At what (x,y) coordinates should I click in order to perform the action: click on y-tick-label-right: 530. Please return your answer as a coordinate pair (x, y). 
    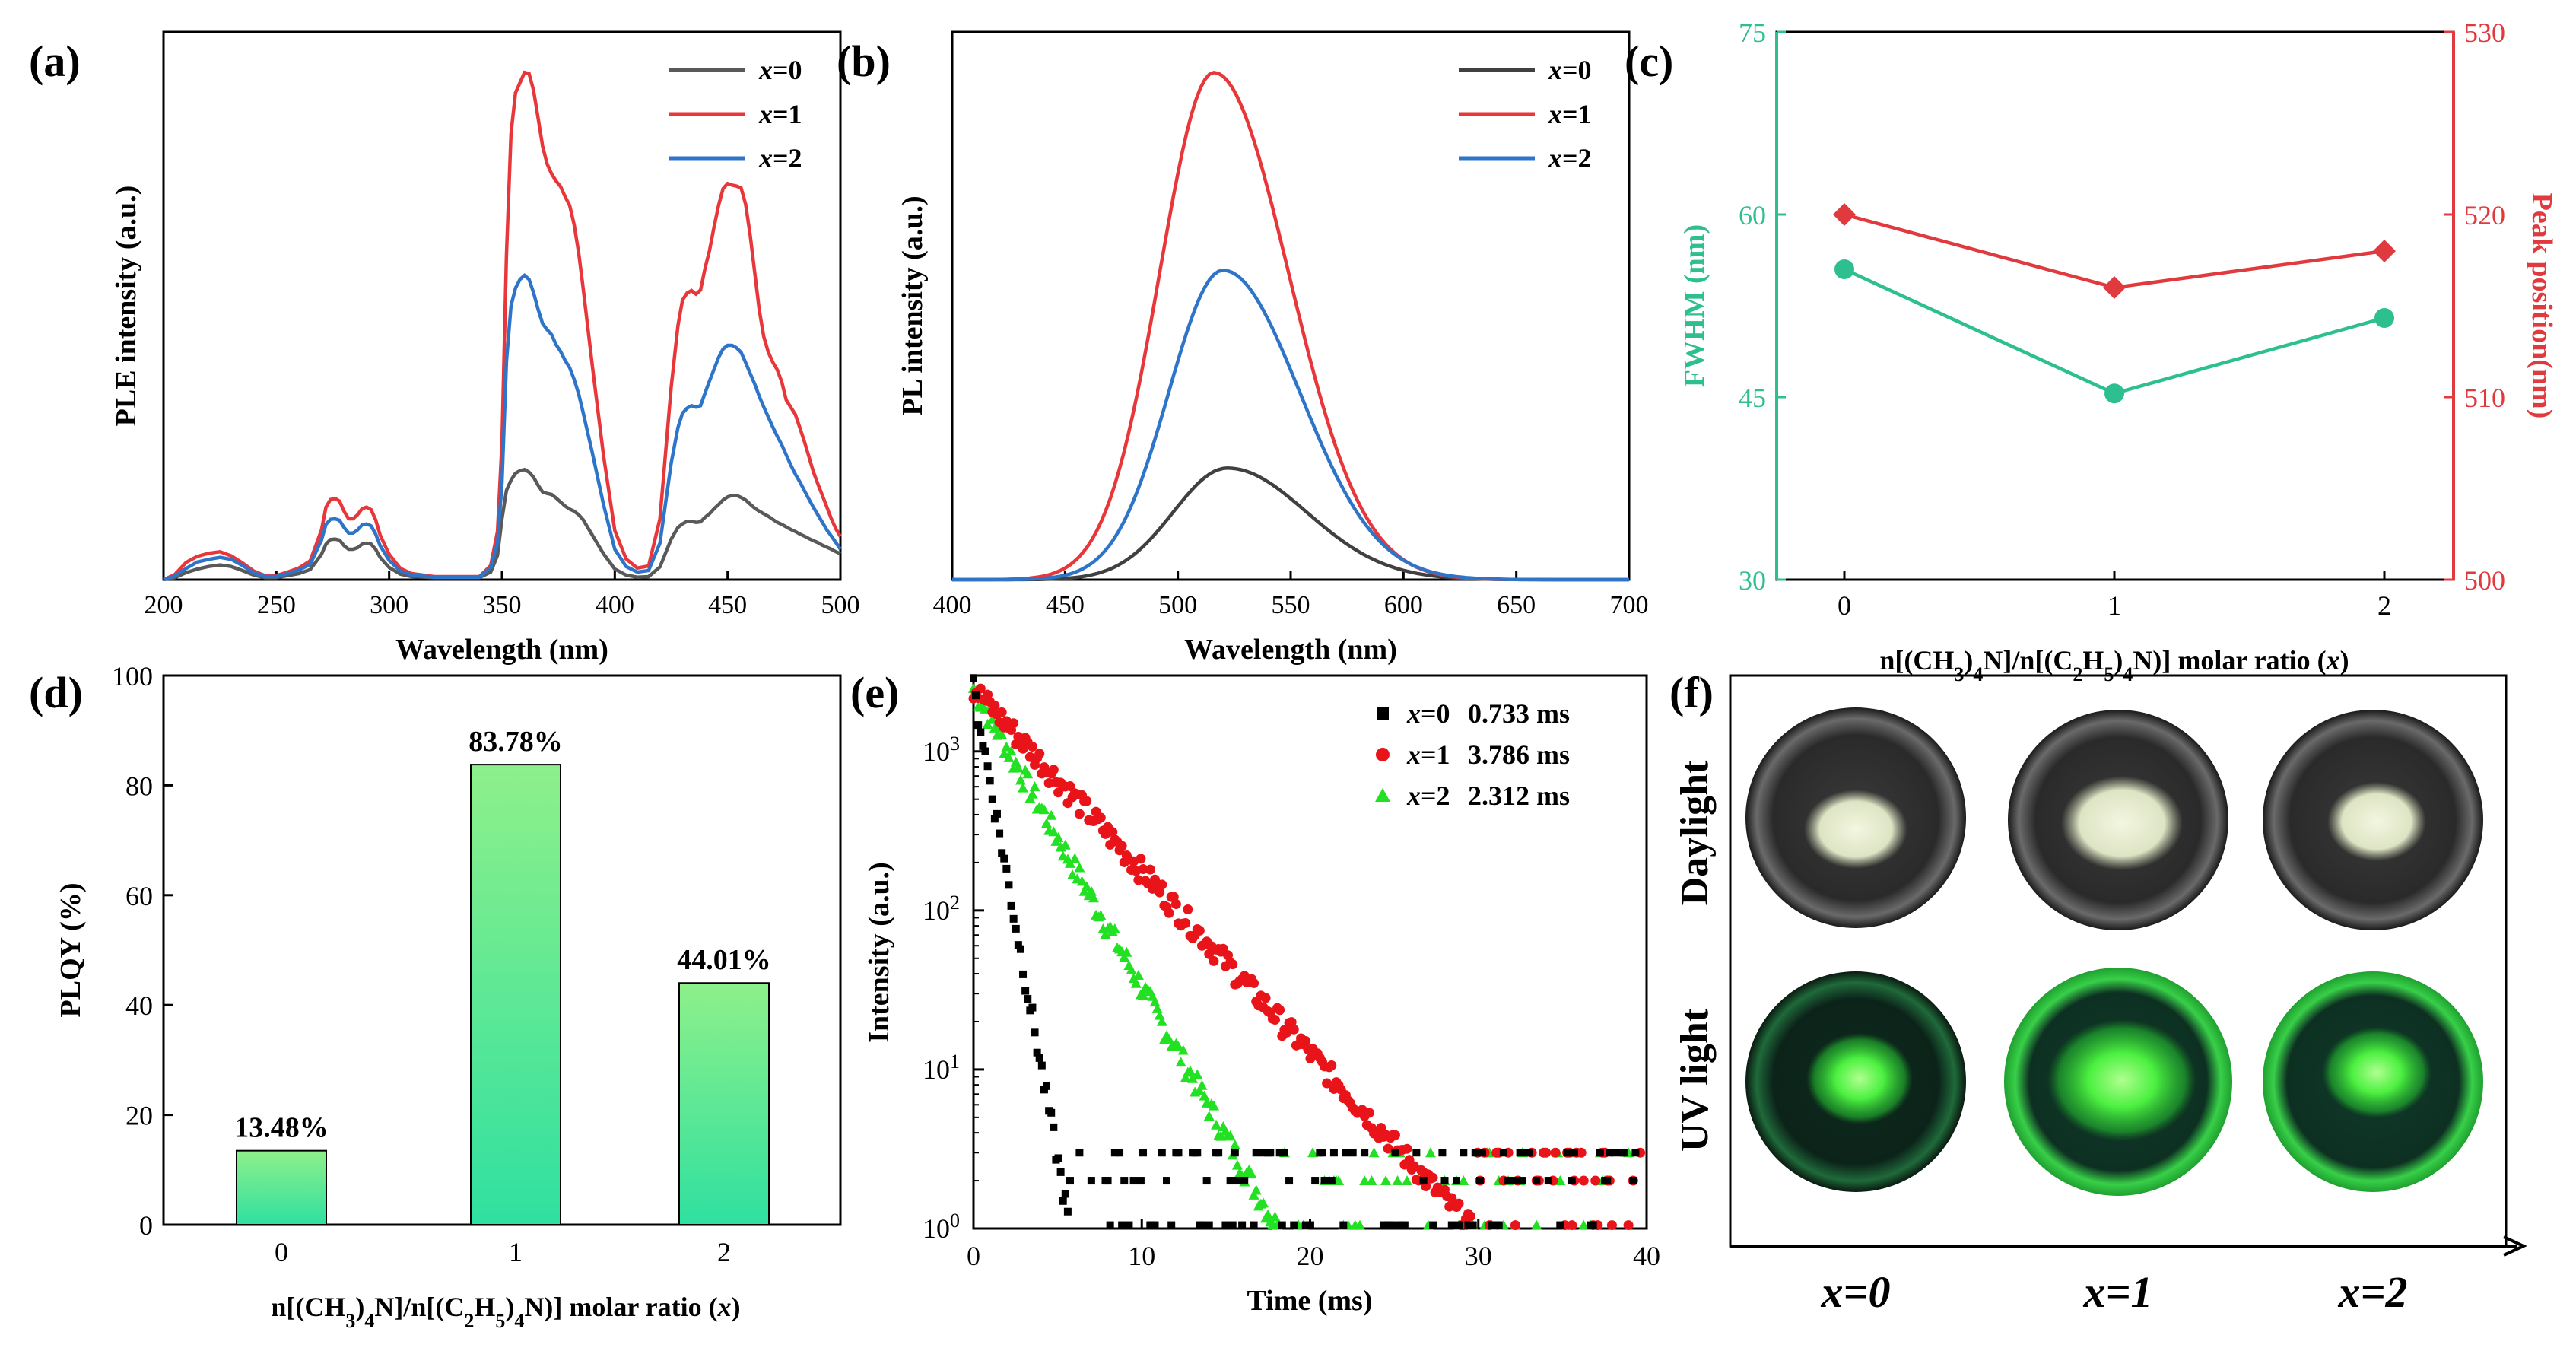
    Looking at the image, I should click on (2484, 32).